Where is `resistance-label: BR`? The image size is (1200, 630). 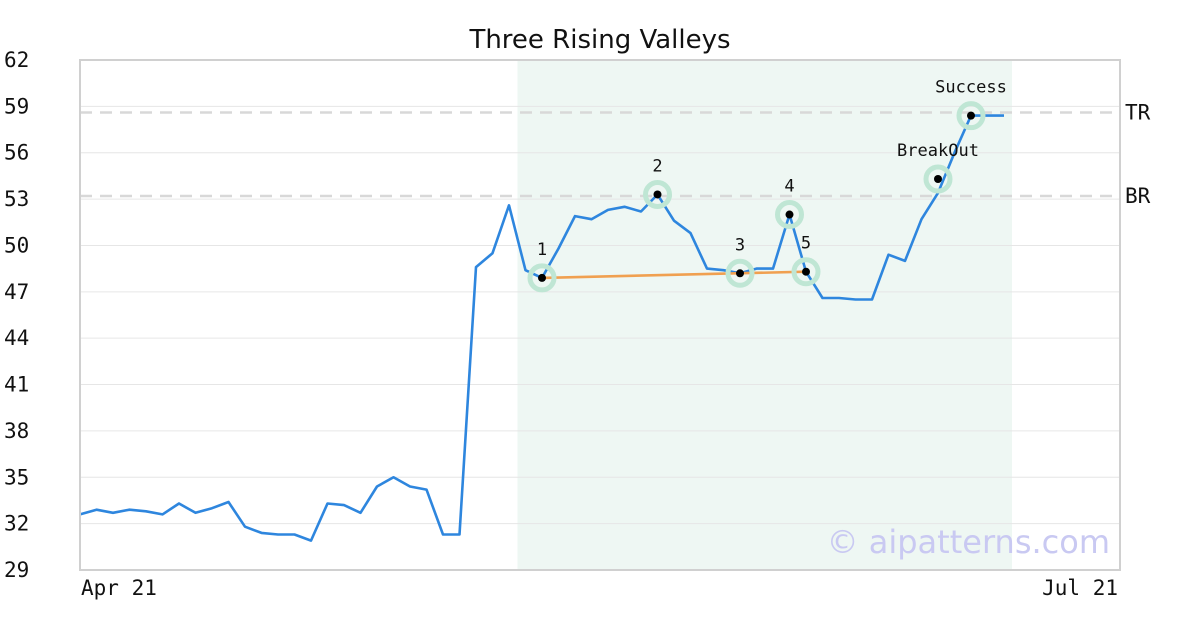
resistance-label: BR is located at coordinates (1138, 196).